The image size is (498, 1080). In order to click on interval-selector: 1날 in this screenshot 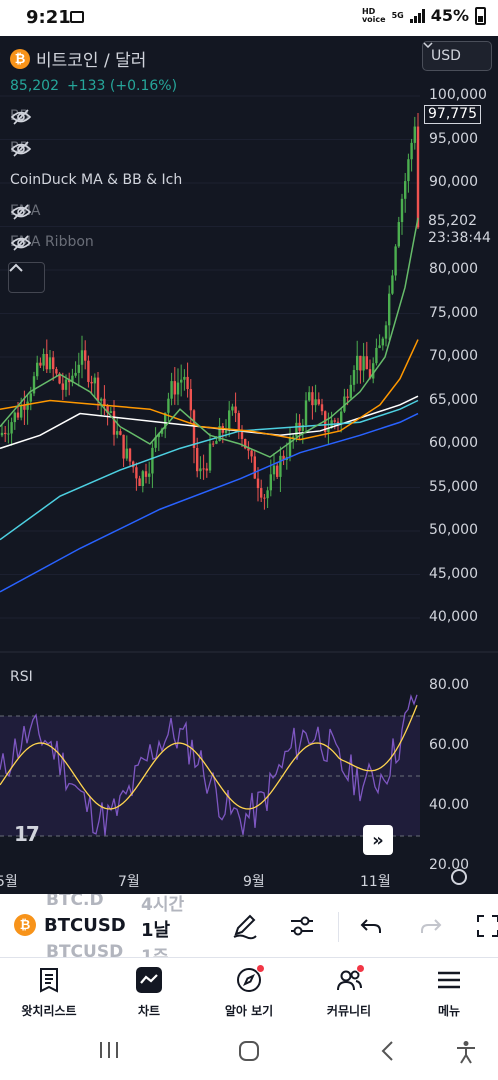, I will do `click(156, 930)`.